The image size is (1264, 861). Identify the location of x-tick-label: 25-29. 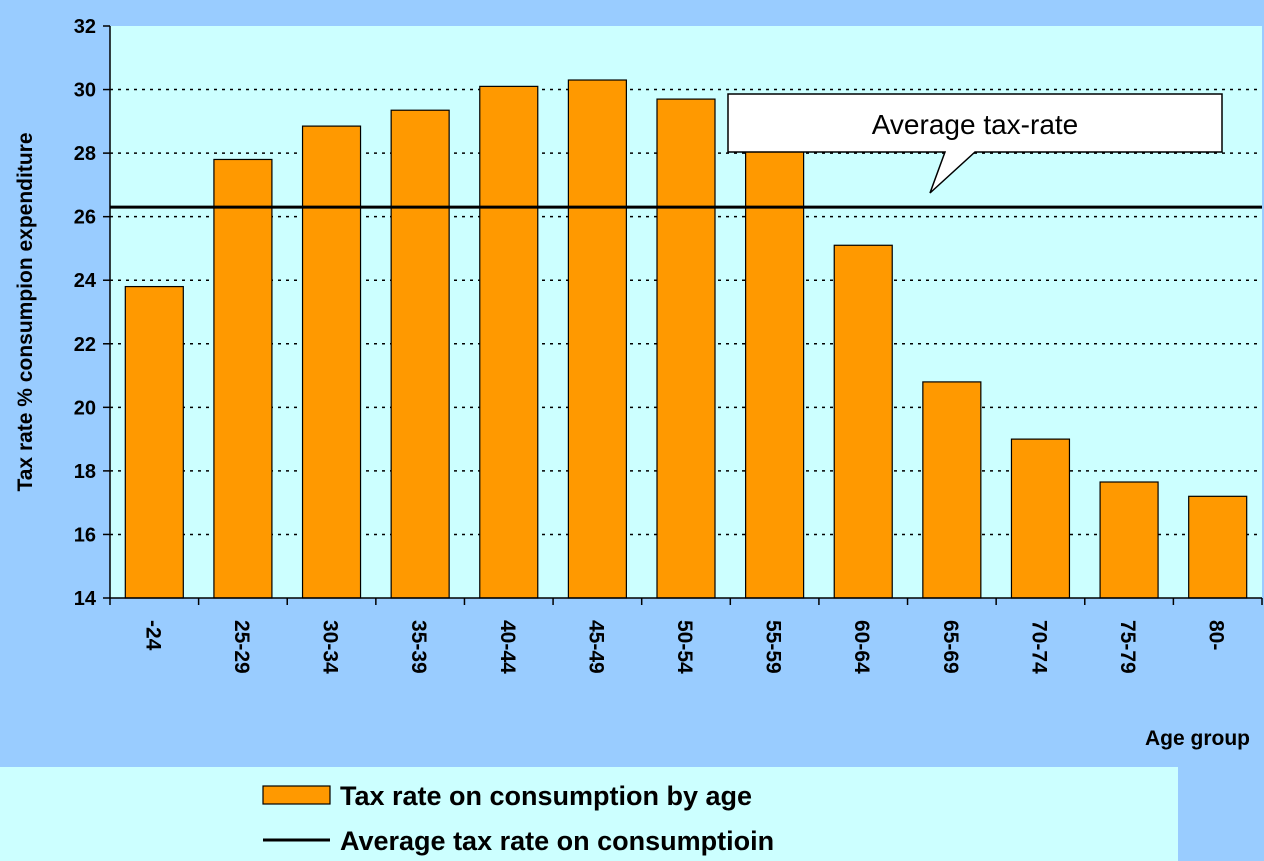
(241, 647).